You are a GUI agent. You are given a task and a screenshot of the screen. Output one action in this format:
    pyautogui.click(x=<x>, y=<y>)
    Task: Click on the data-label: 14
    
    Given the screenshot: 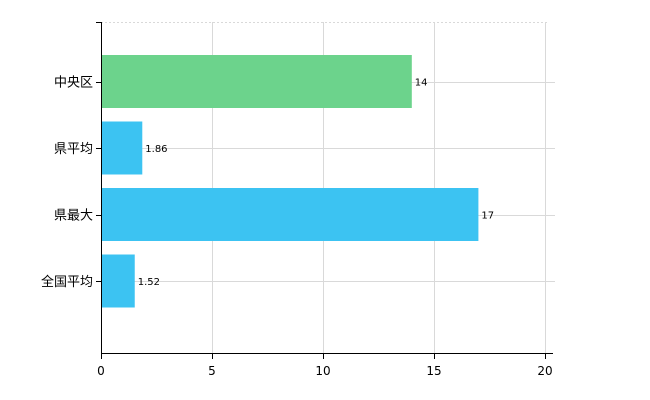 What is the action you would take?
    pyautogui.click(x=421, y=83)
    